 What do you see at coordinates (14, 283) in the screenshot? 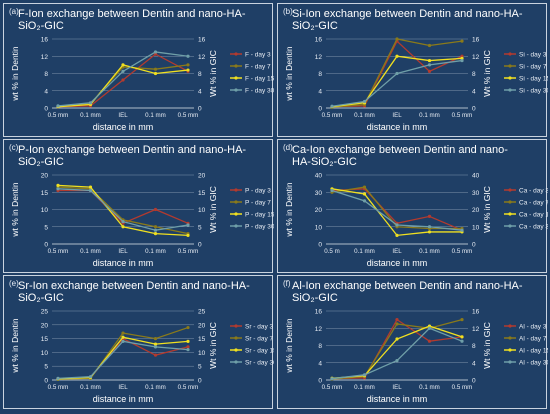
I see `panel-letter: (e)` at bounding box center [14, 283].